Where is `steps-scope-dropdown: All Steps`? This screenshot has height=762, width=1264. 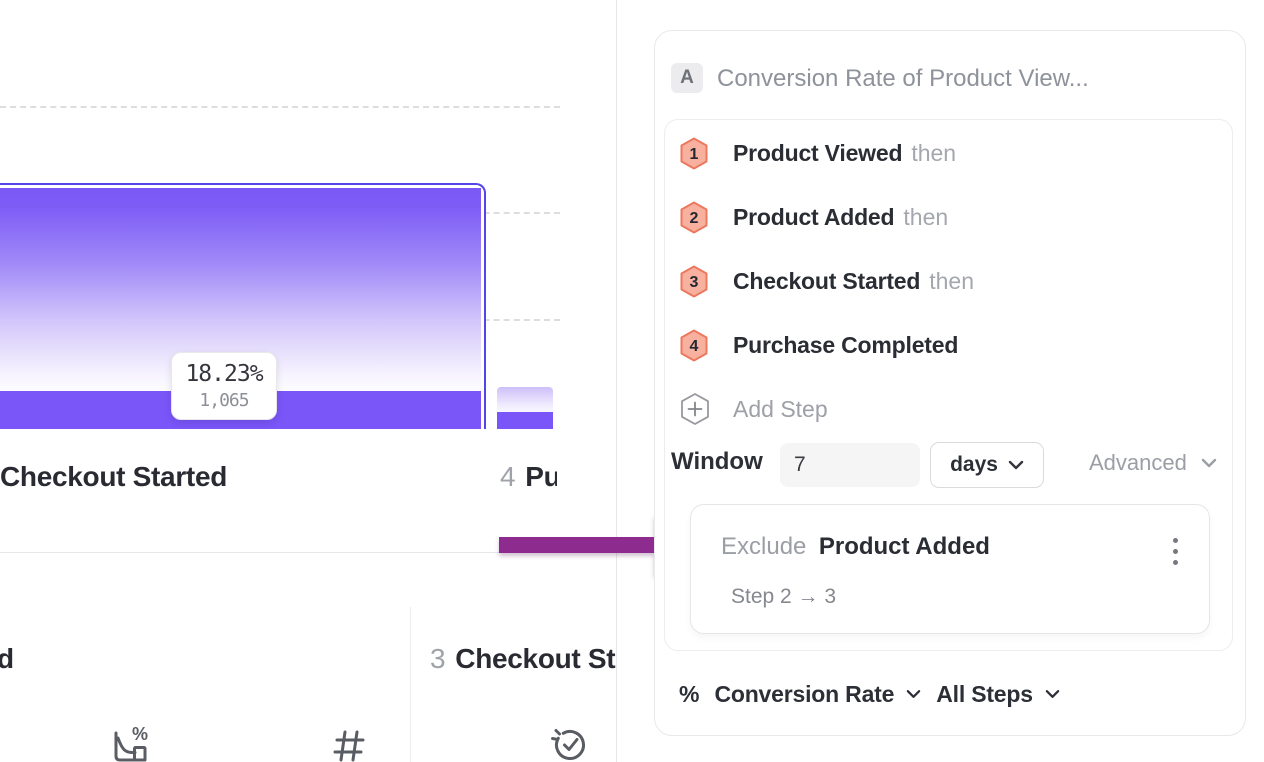
steps-scope-dropdown: All Steps is located at coordinates (998, 694).